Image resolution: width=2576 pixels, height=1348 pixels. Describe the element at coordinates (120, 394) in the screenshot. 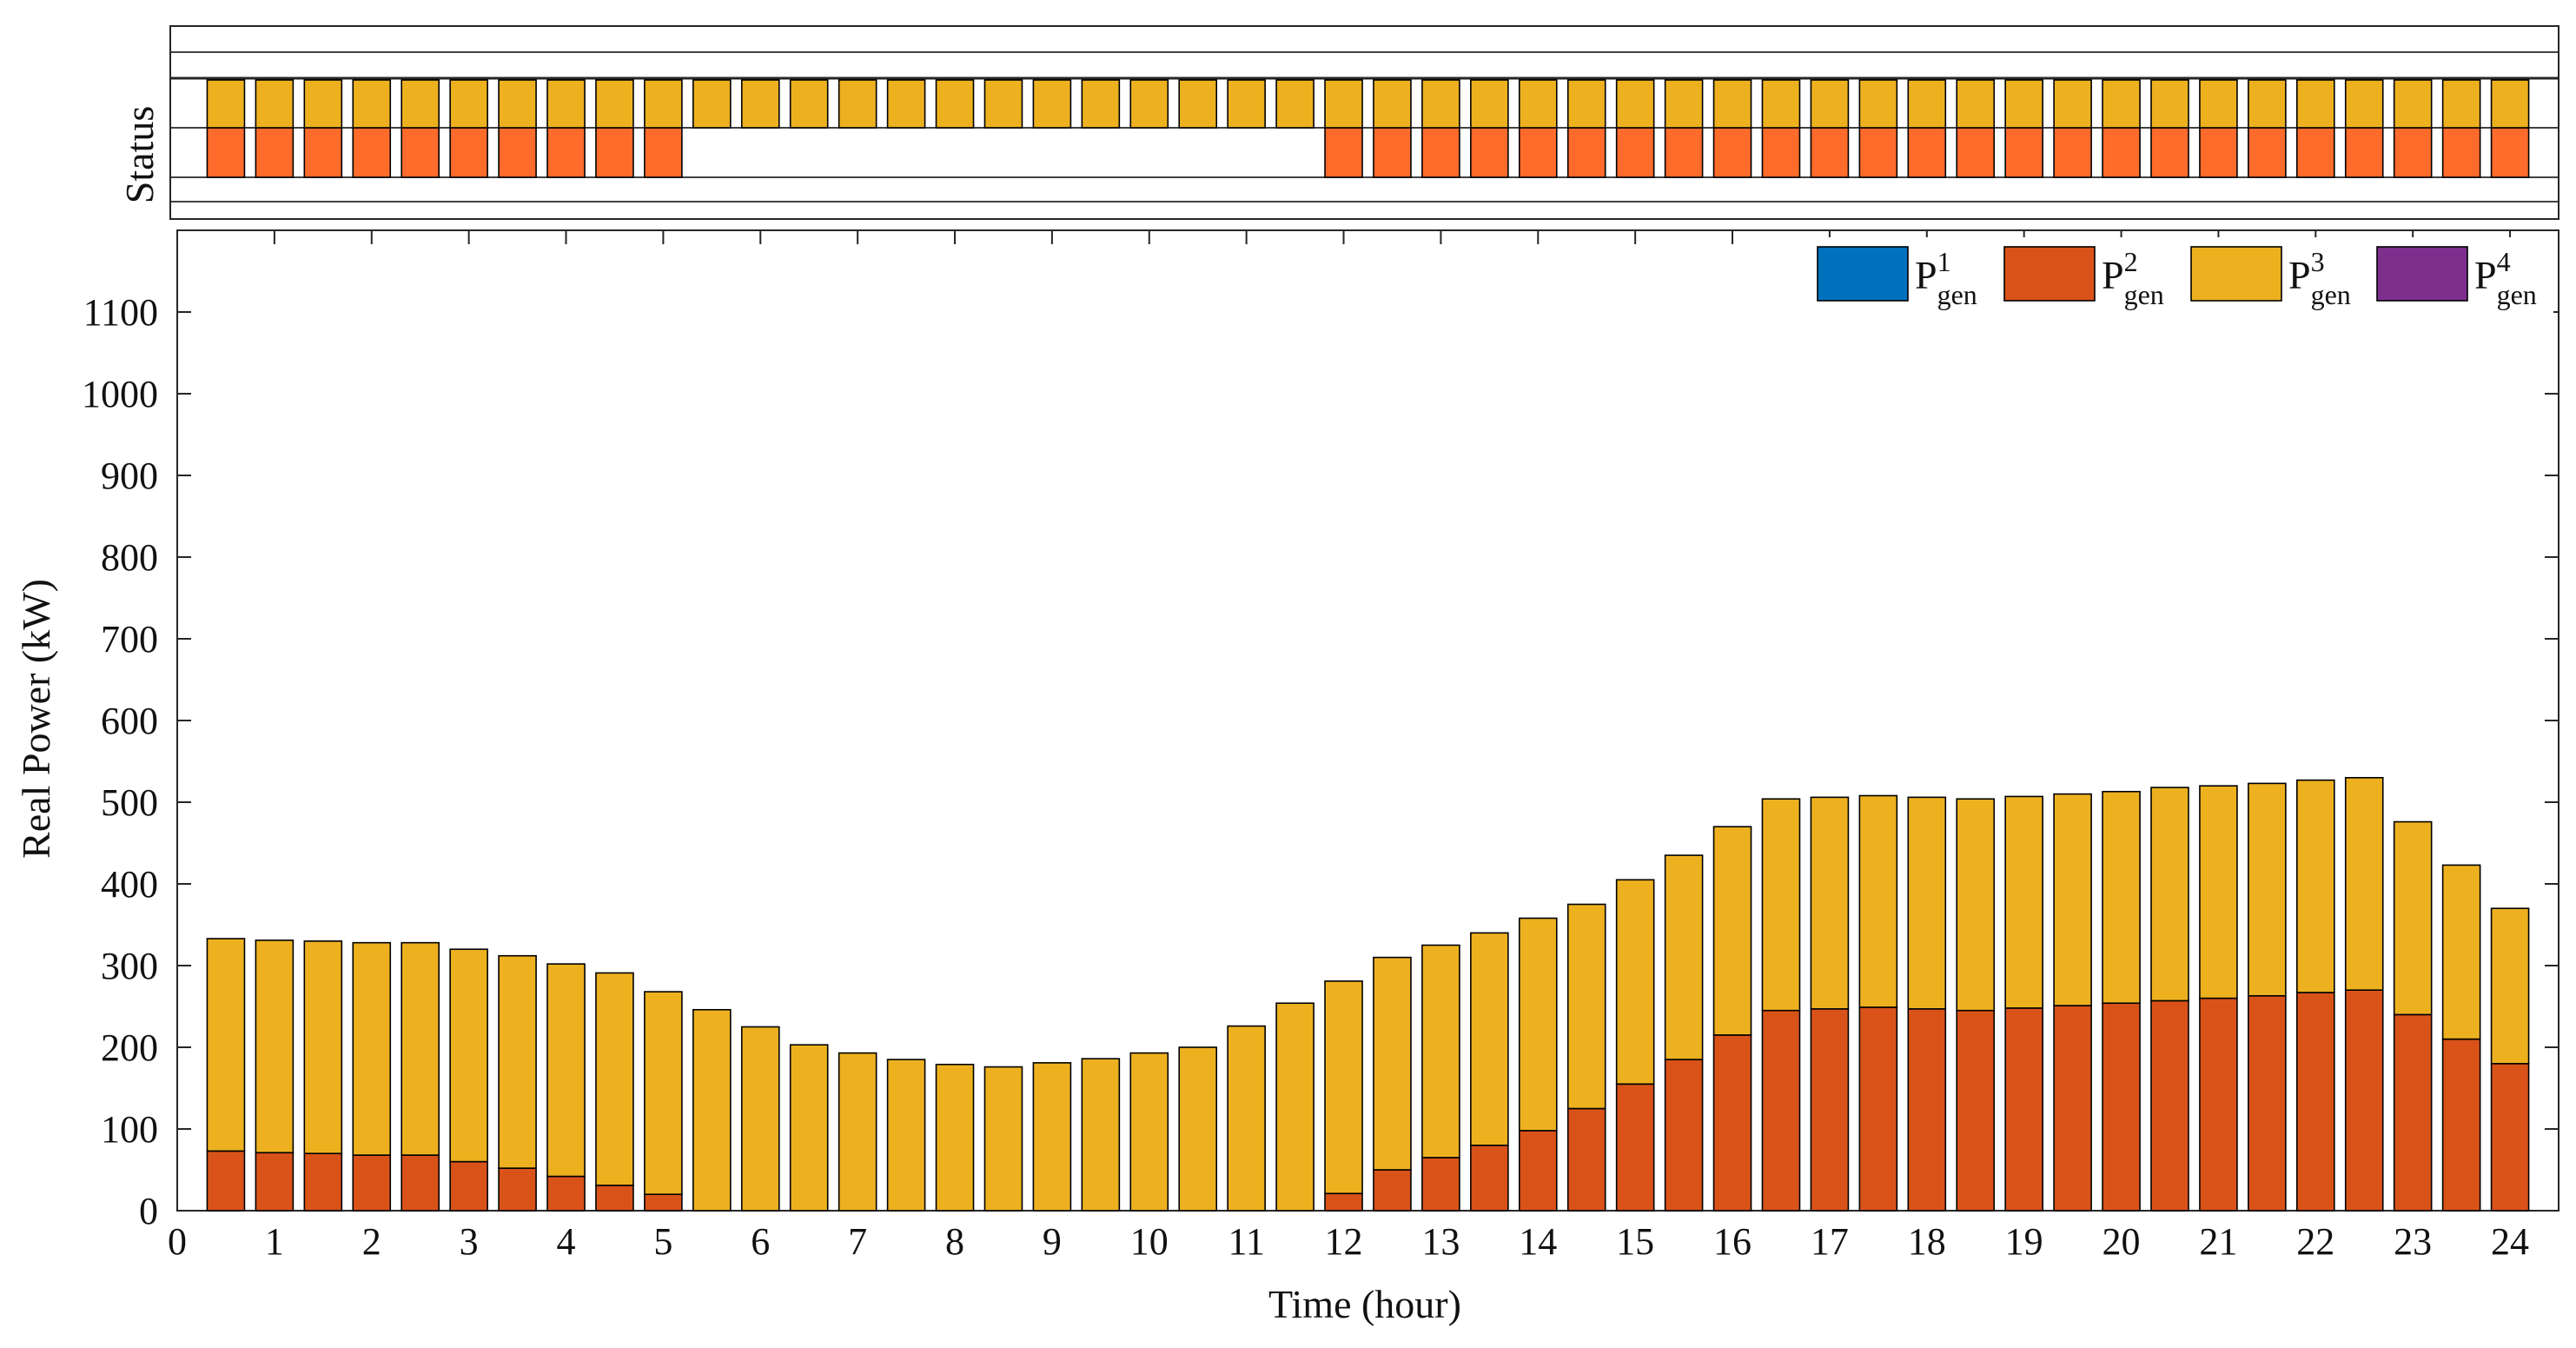

I see `y-tick-label: 1000` at that location.